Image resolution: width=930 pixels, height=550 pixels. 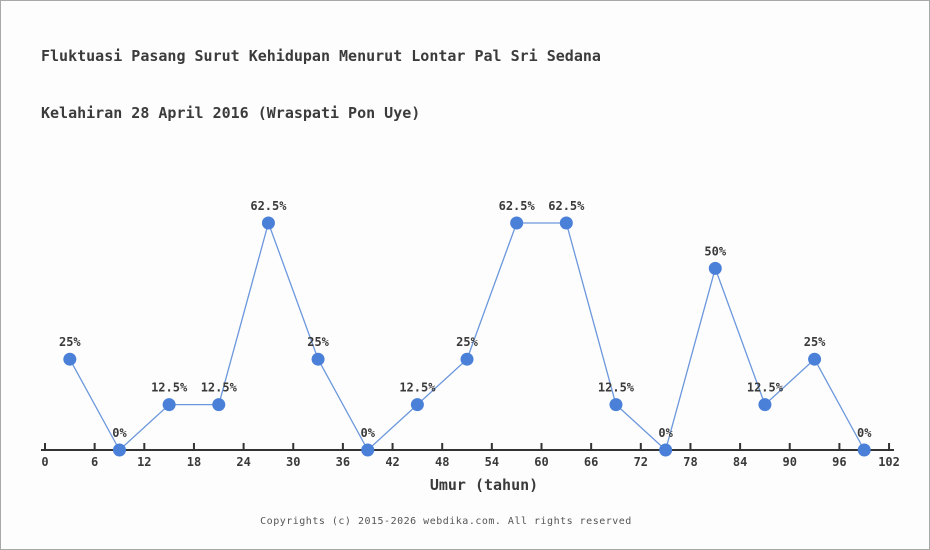 I want to click on x-tick-label: 6, so click(x=94, y=462).